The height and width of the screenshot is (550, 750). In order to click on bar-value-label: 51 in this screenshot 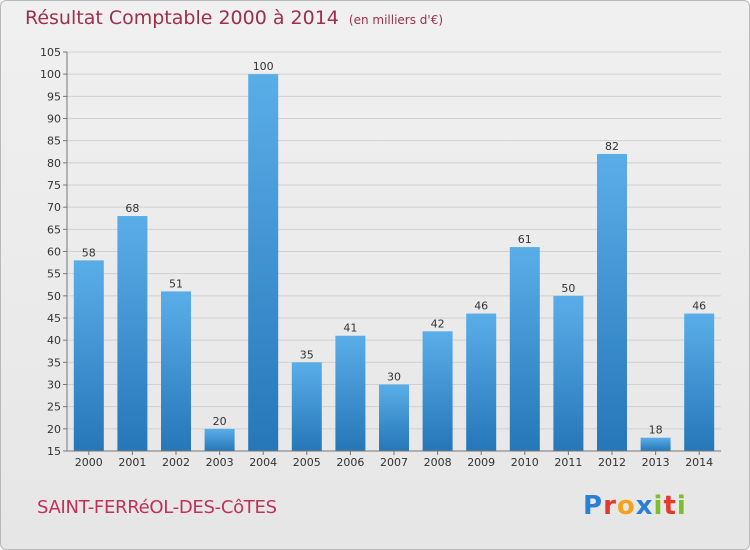, I will do `click(176, 283)`.